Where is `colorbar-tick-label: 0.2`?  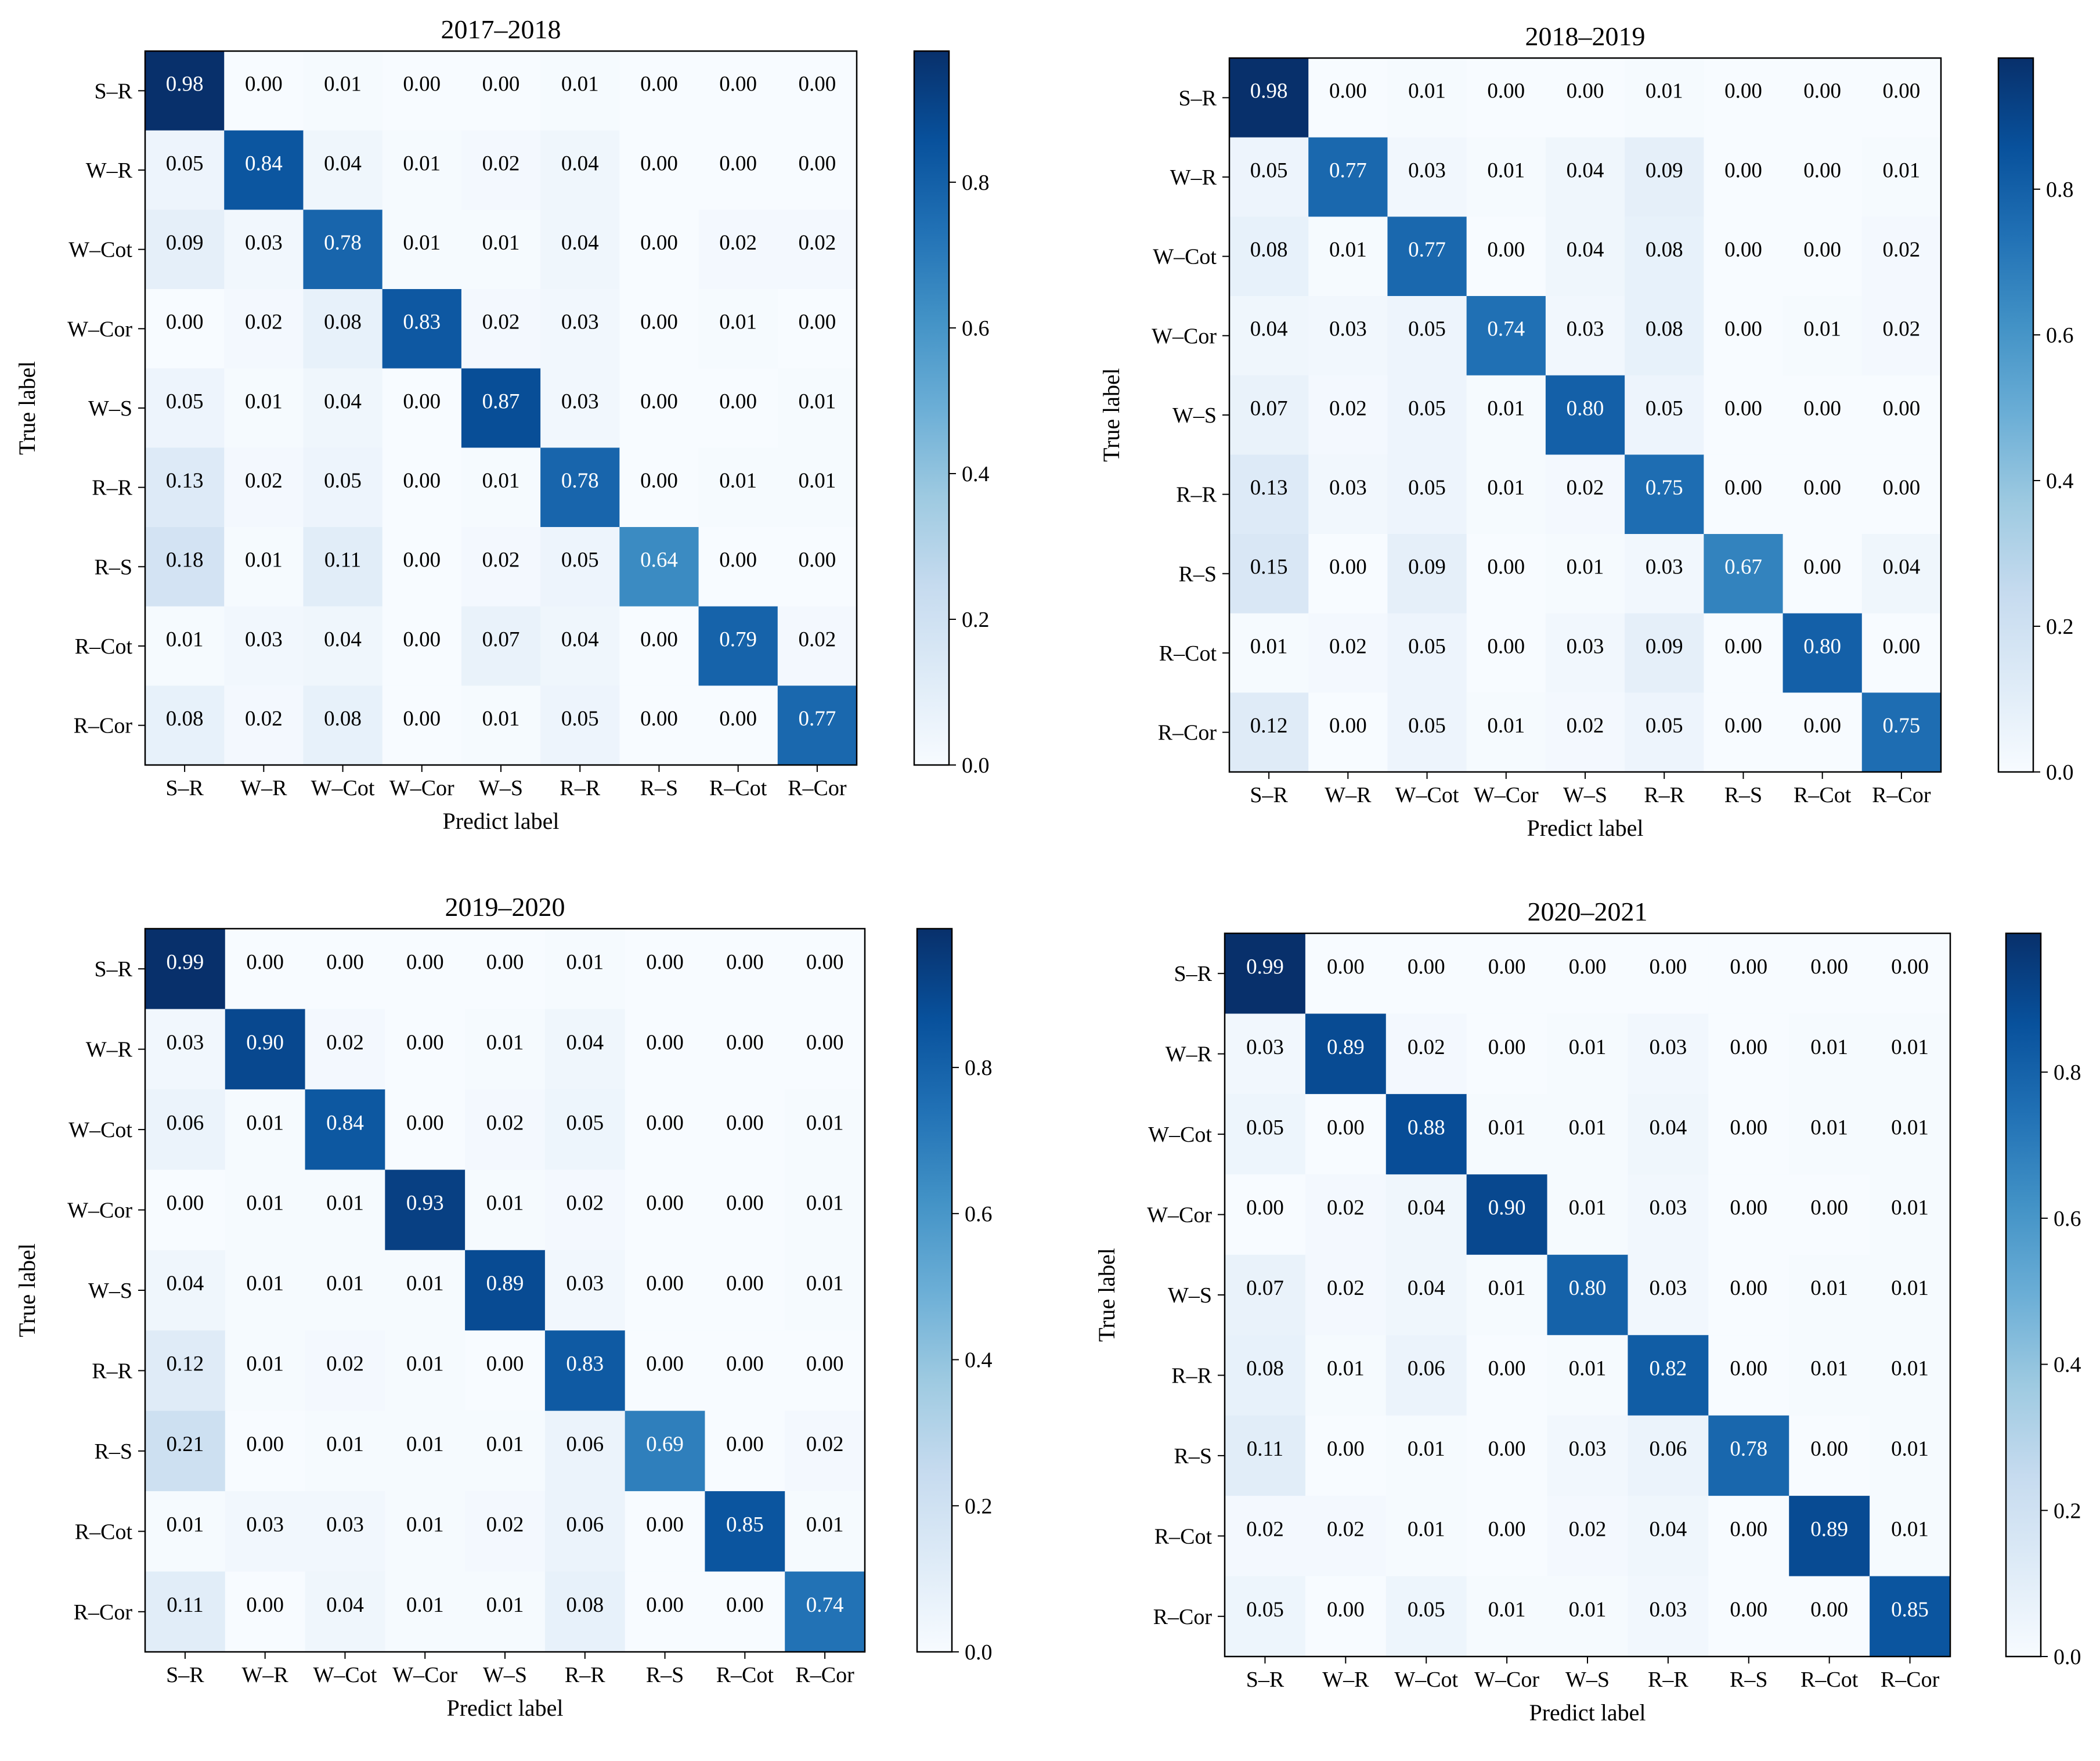
colorbar-tick-label: 0.2 is located at coordinates (2060, 627).